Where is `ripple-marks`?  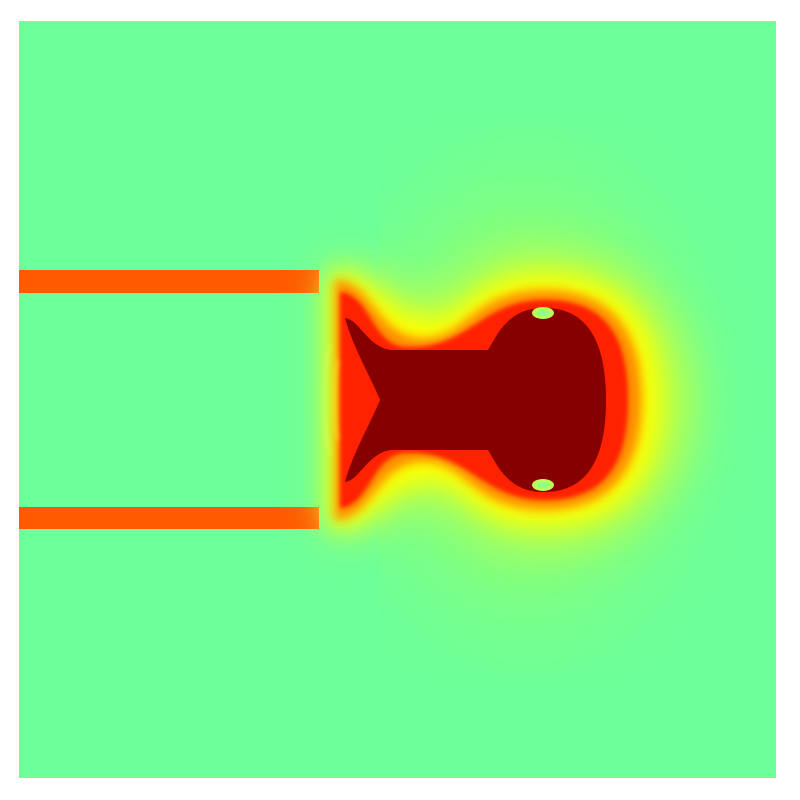
ripple-marks is located at coordinates (330, 400).